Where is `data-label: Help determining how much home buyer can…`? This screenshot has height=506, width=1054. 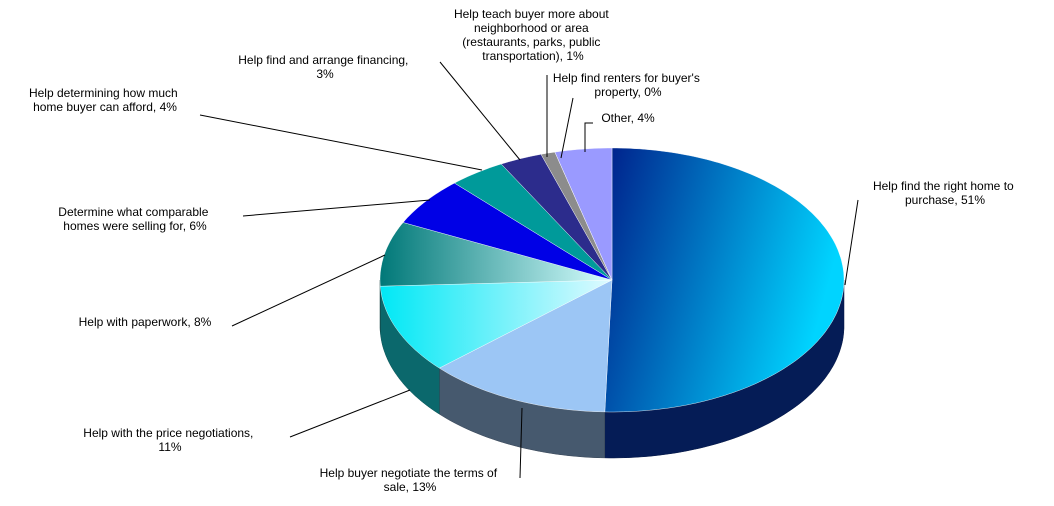
data-label: Help determining how much home buyer can… is located at coordinates (105, 100).